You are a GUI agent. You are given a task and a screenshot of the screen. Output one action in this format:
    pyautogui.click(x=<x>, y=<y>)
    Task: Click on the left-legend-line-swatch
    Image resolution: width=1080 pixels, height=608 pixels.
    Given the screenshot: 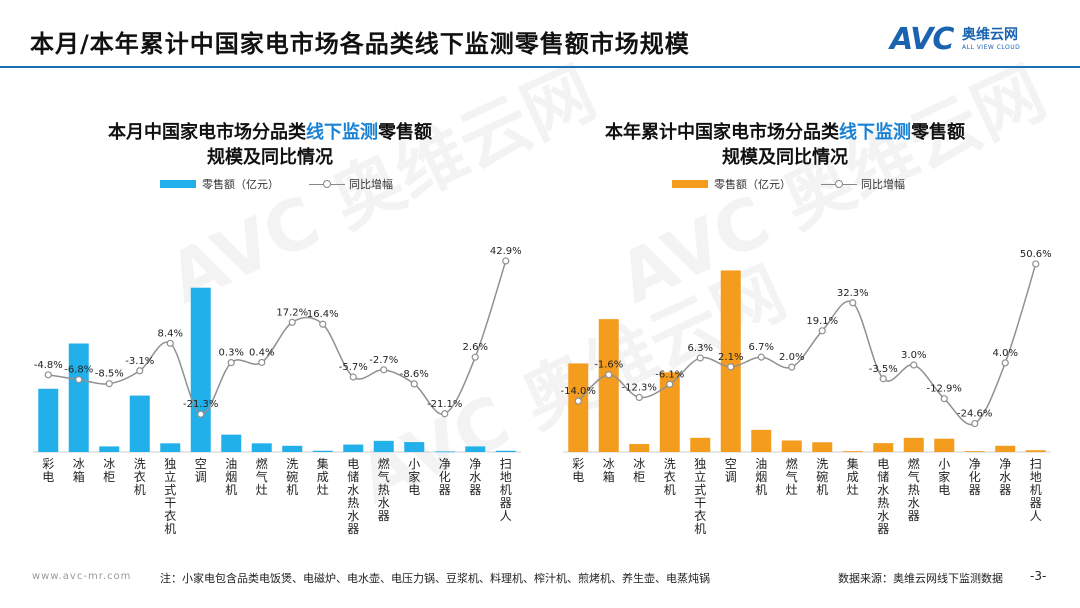 What is the action you would take?
    pyautogui.click(x=327, y=184)
    